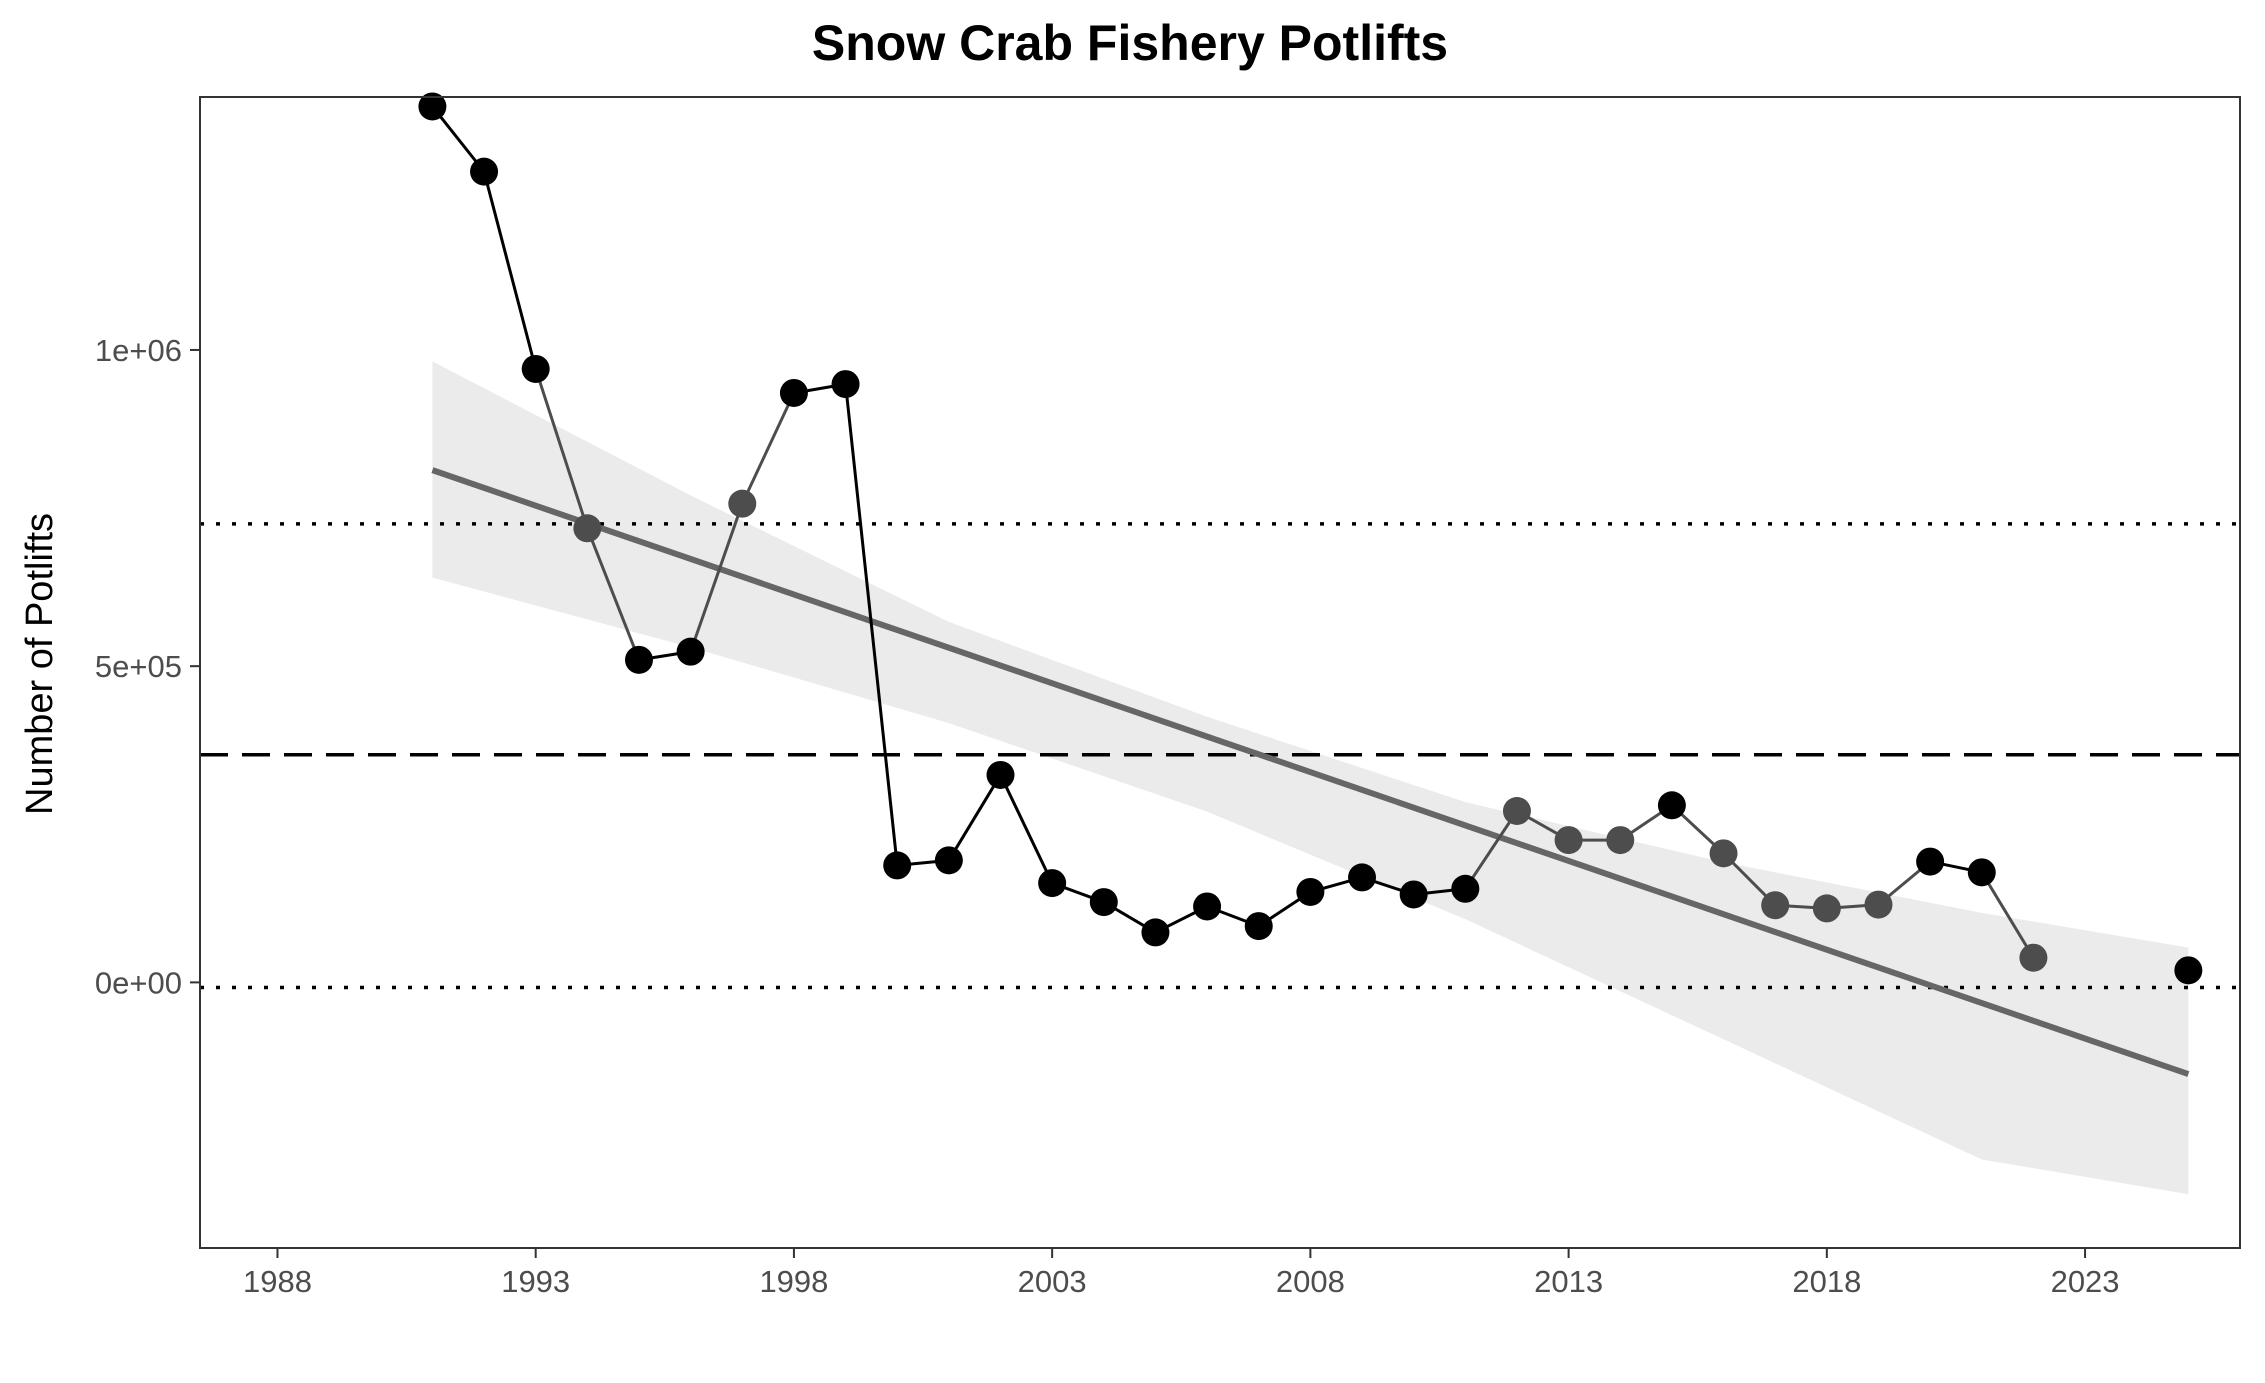 The width and height of the screenshot is (2265, 1383). What do you see at coordinates (1826, 1281) in the screenshot?
I see `x-tick-label: 2018` at bounding box center [1826, 1281].